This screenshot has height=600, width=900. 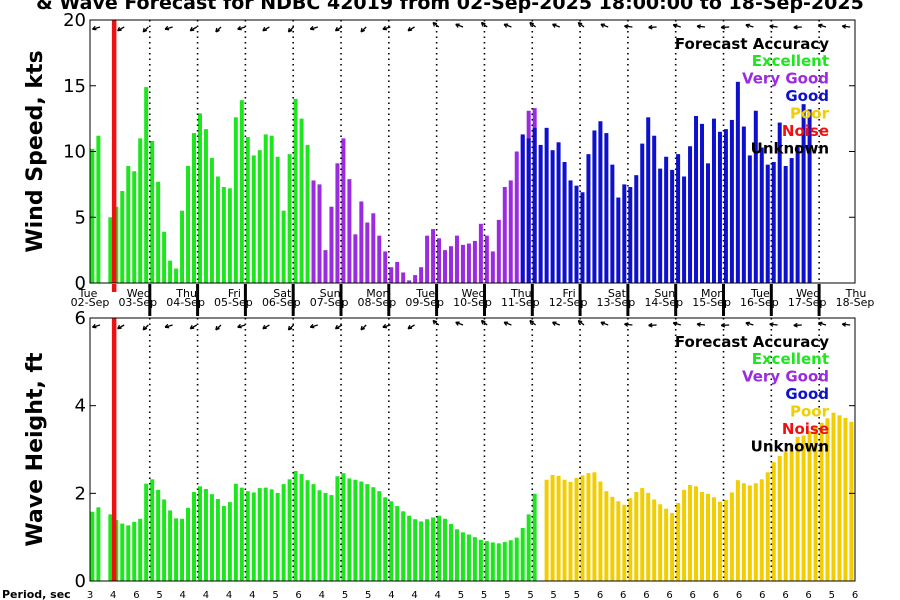 What do you see at coordinates (771, 300) in the screenshot?
I see `day-strip-separator` at bounding box center [771, 300].